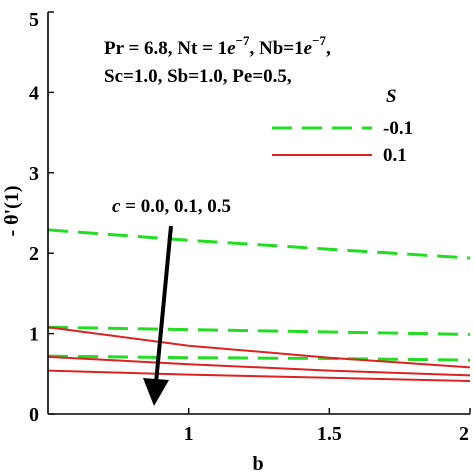 This screenshot has height=474, width=474. I want to click on legend-label-s-pos: 0.1, so click(395, 155).